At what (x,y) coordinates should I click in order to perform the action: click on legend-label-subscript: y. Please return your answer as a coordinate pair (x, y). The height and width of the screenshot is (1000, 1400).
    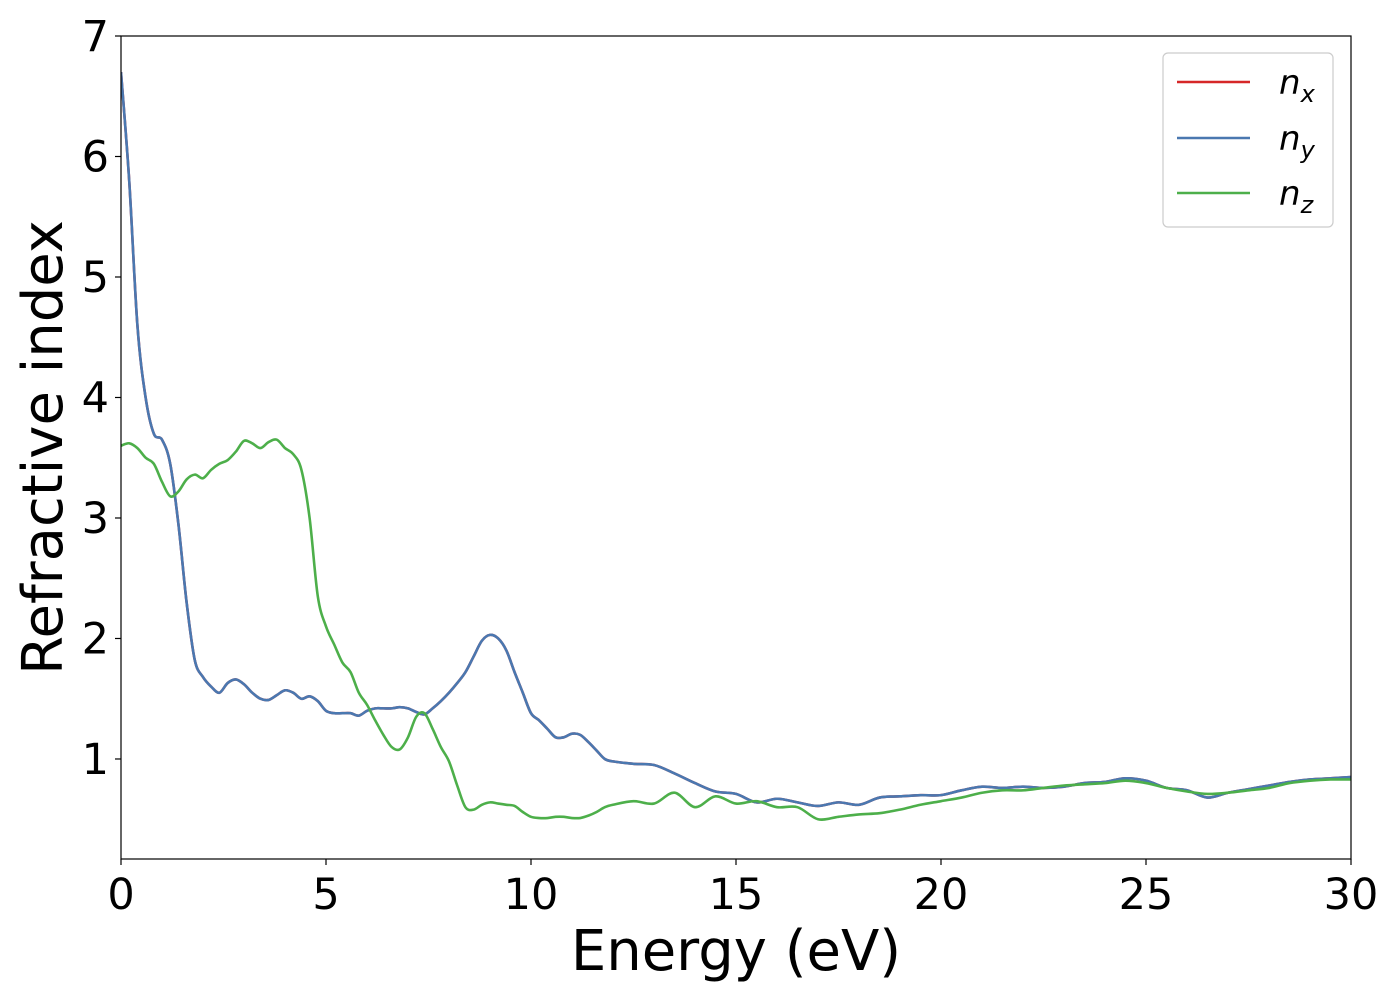
    Looking at the image, I should click on (1308, 150).